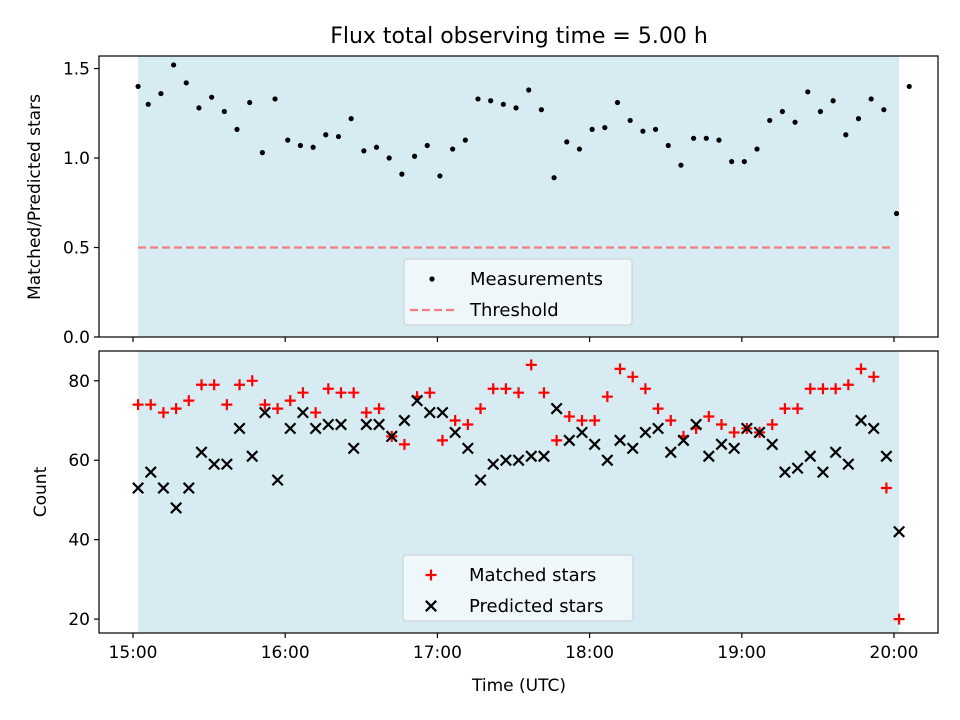 The width and height of the screenshot is (960, 720). What do you see at coordinates (514, 310) in the screenshot?
I see `legend-label: Threshold` at bounding box center [514, 310].